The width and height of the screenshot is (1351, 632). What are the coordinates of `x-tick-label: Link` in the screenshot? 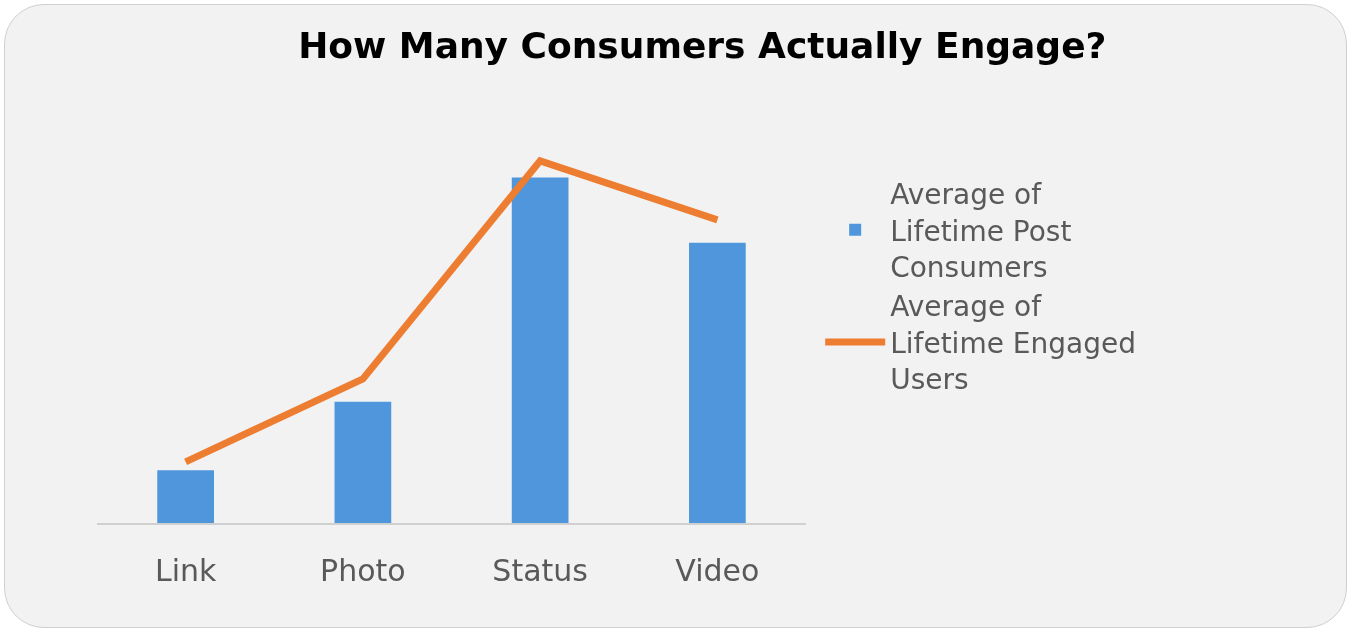 It's located at (185, 570).